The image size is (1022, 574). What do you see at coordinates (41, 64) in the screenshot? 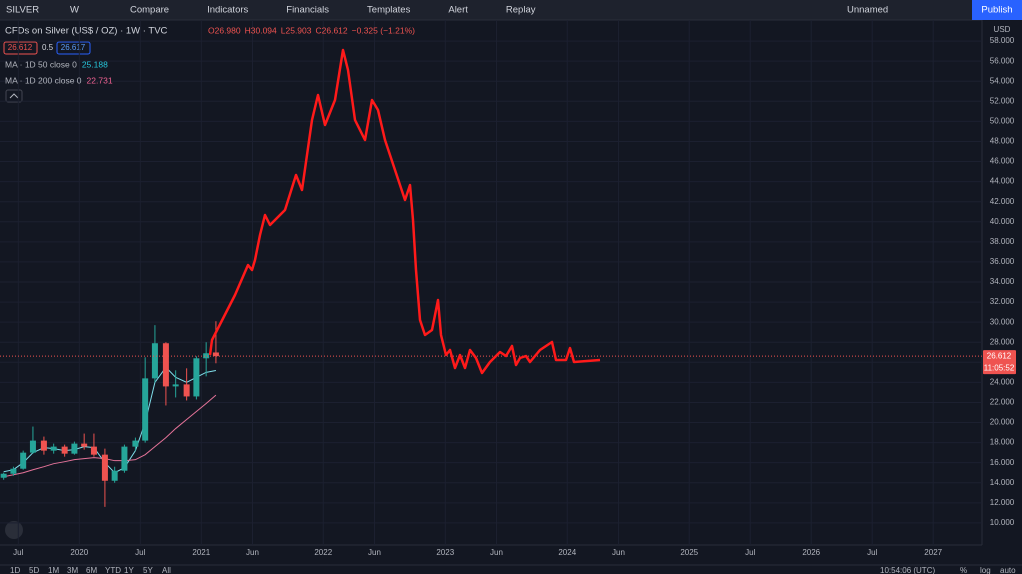
I see `study-name: MA · 1D 50 close 0` at bounding box center [41, 64].